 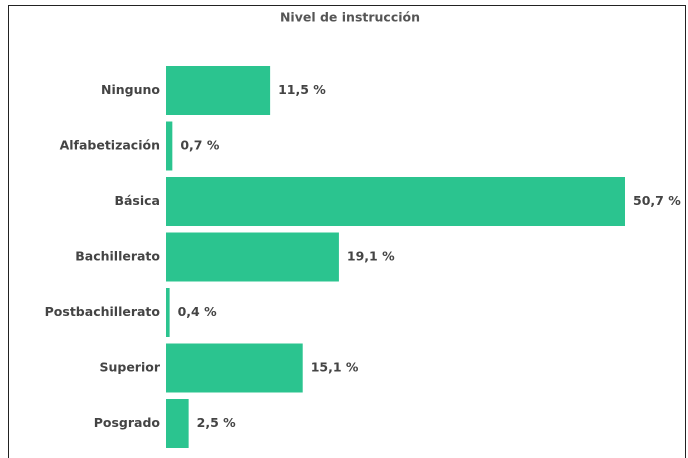 What do you see at coordinates (216, 422) in the screenshot?
I see `value-label: 2,5 %` at bounding box center [216, 422].